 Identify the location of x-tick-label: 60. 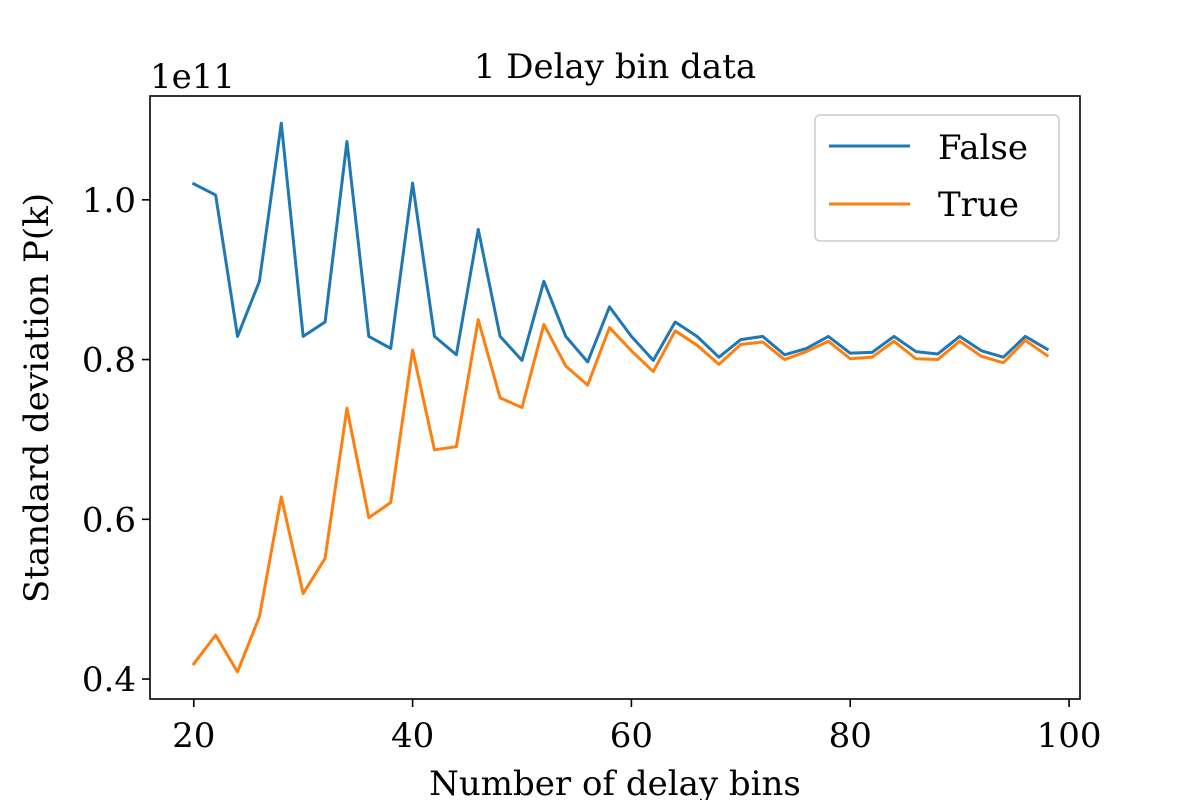
(631, 736).